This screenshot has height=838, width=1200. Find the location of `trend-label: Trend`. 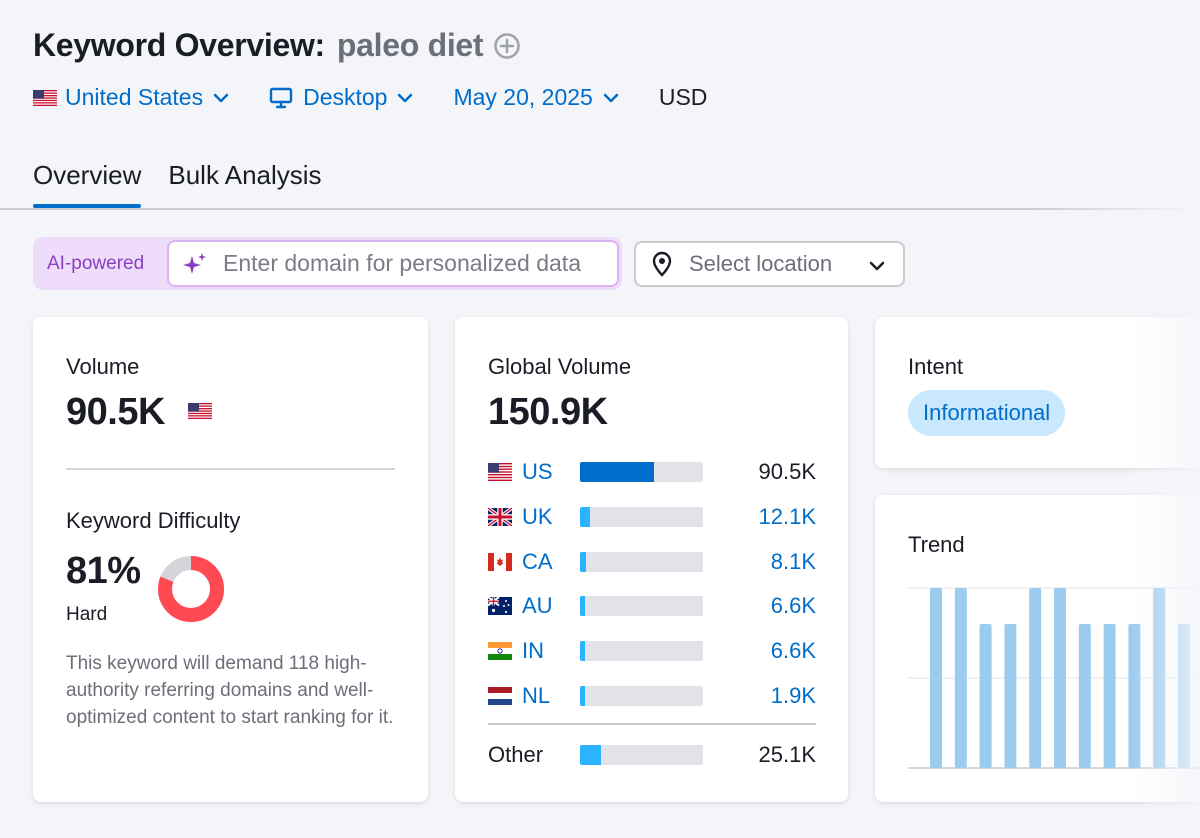

trend-label: Trend is located at coordinates (936, 544).